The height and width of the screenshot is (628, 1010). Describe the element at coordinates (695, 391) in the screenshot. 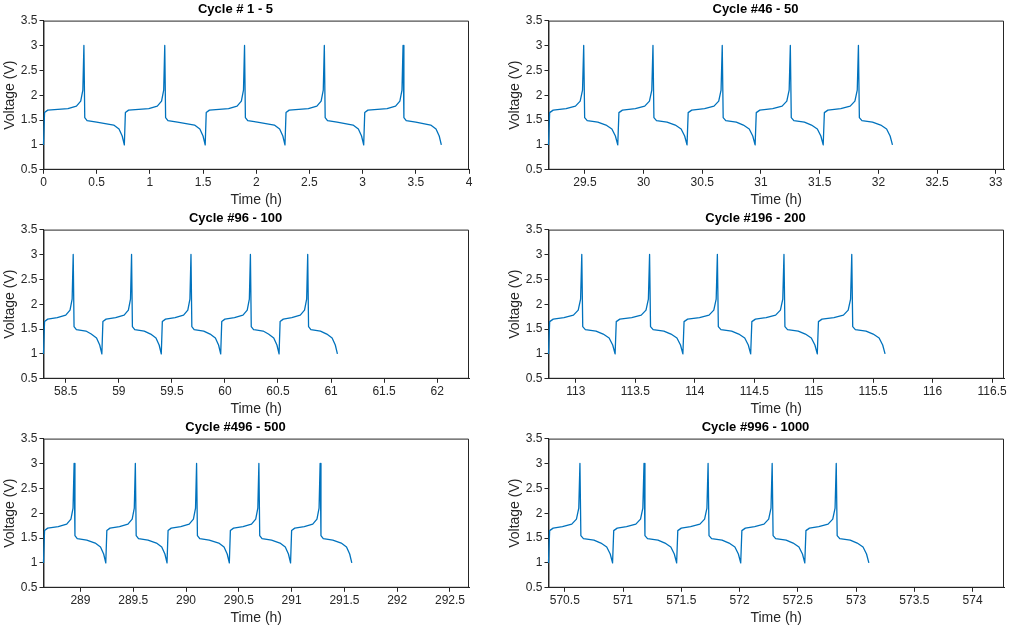

I see `x-tick-label: 114` at that location.